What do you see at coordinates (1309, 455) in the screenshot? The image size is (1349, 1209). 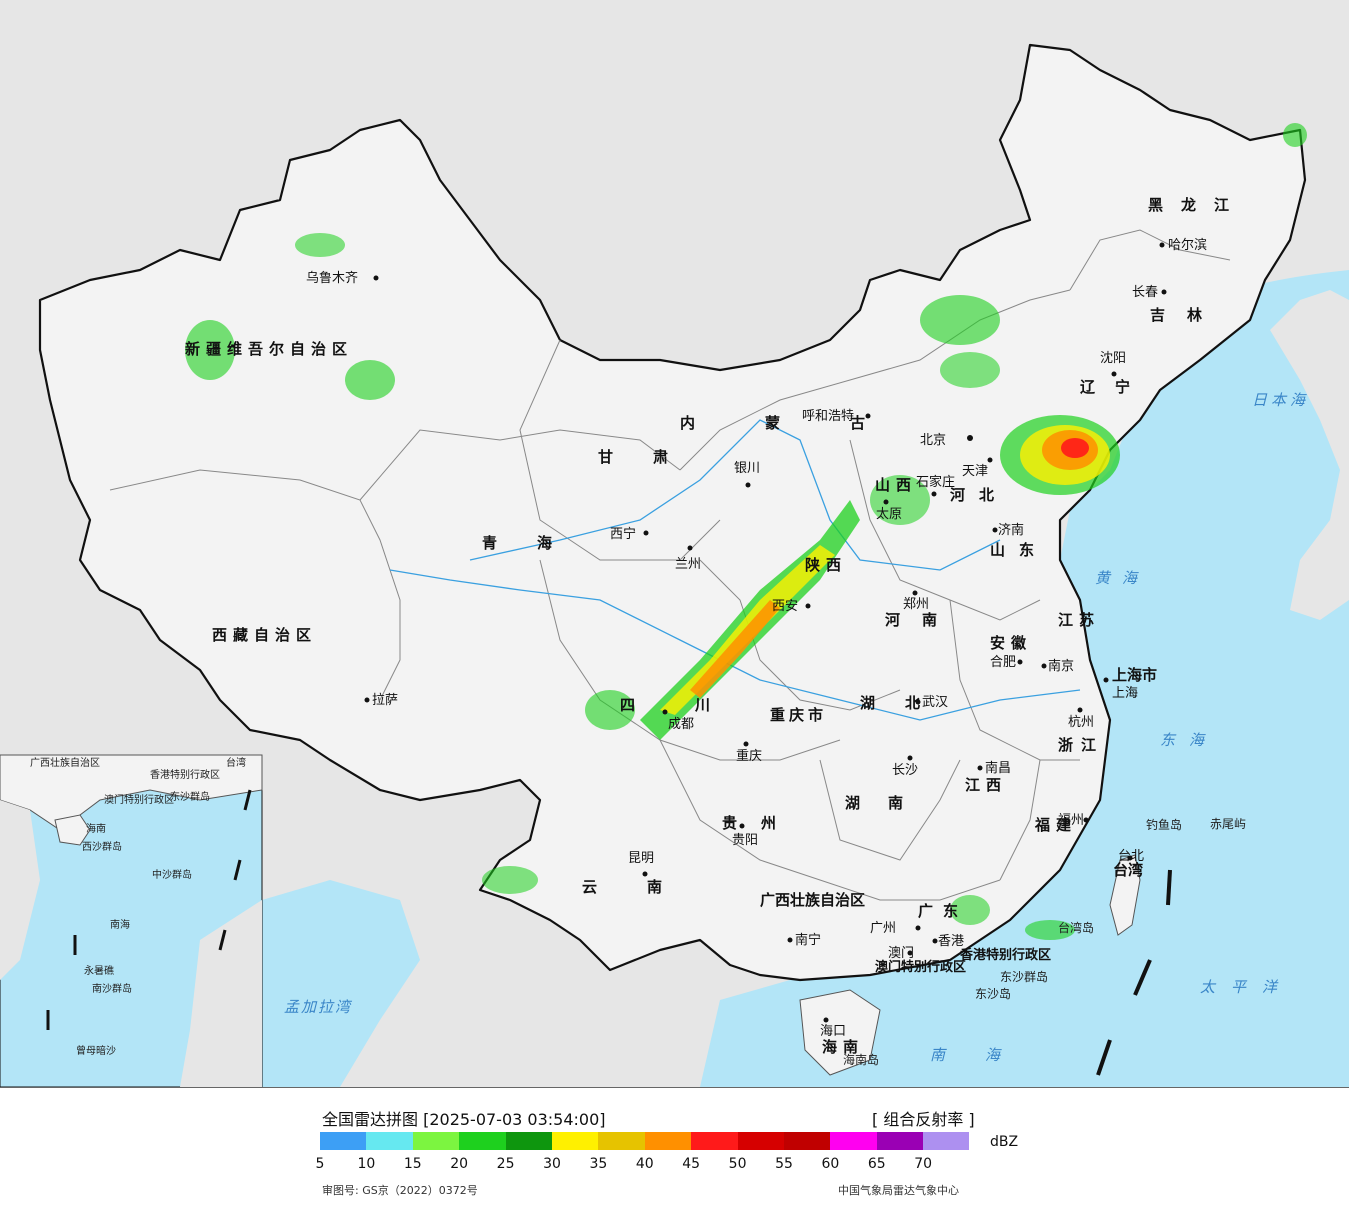 I see `japan-landmass` at bounding box center [1309, 455].